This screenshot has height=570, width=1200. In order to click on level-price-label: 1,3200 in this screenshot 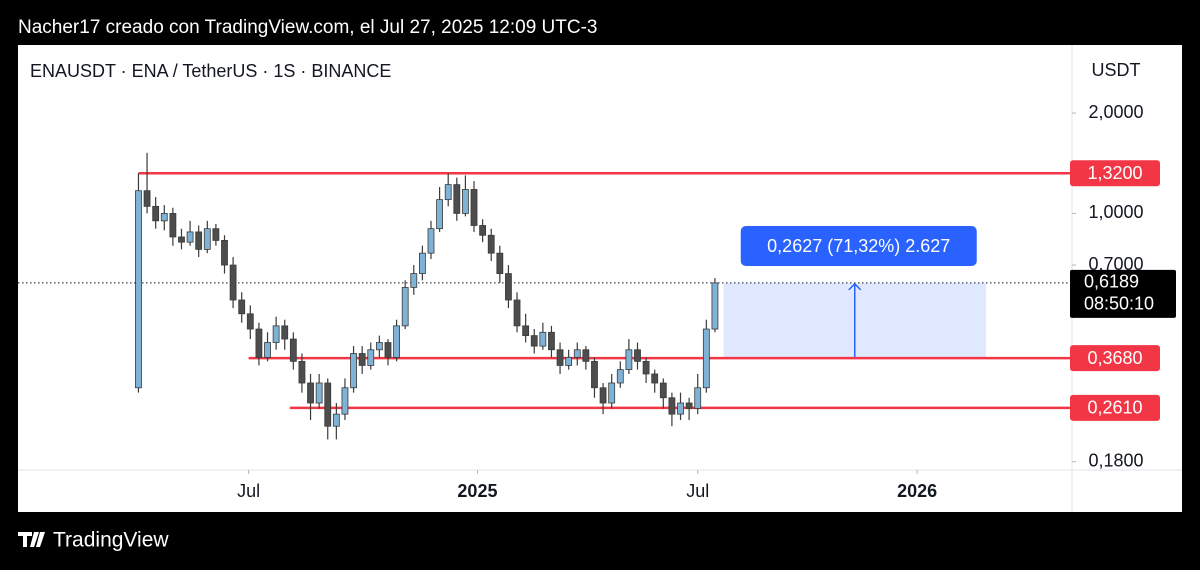, I will do `click(1114, 173)`.